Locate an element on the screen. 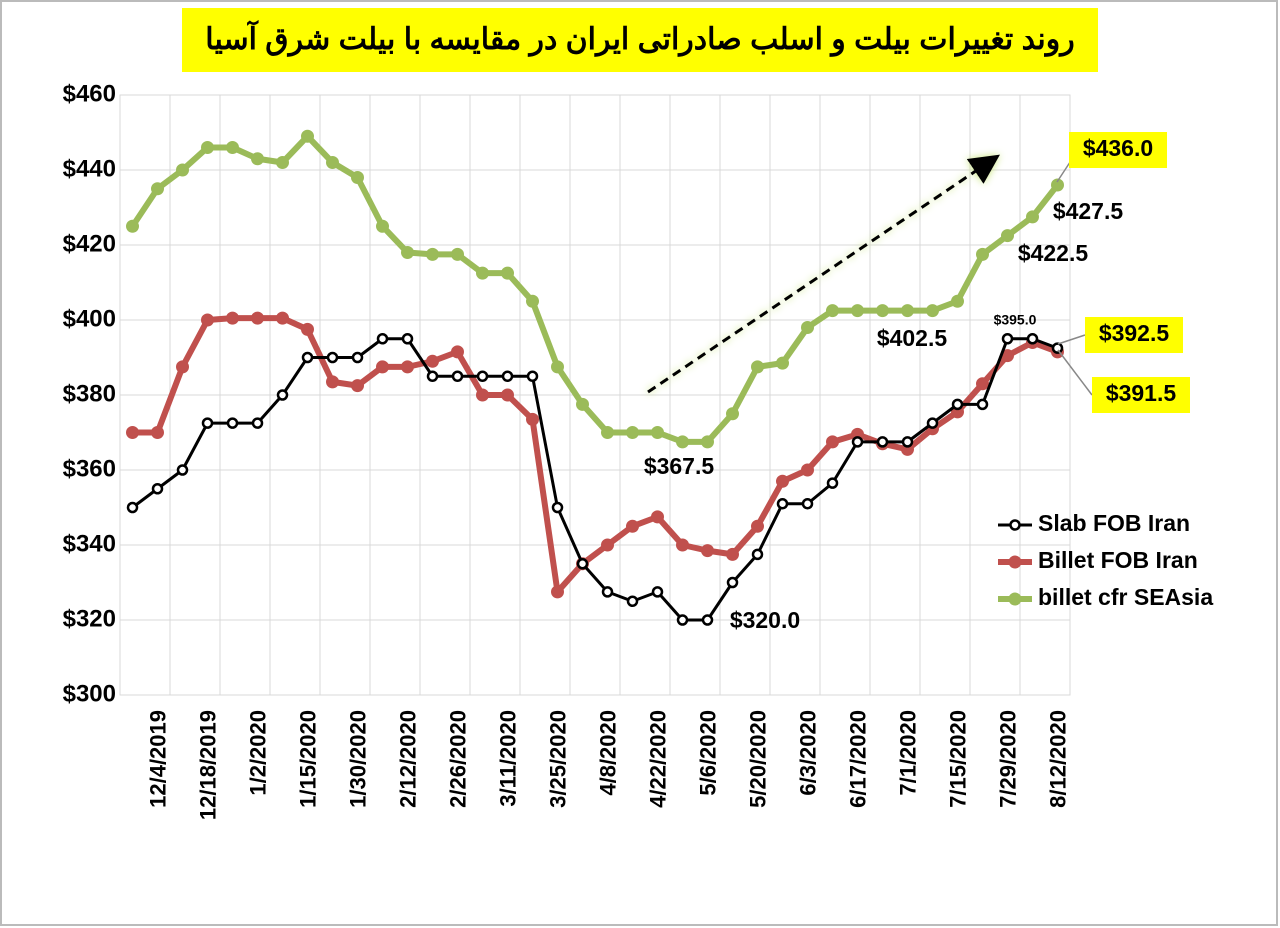 The height and width of the screenshot is (928, 1280). x-tick-label: 7/15/2020 is located at coordinates (957, 759).